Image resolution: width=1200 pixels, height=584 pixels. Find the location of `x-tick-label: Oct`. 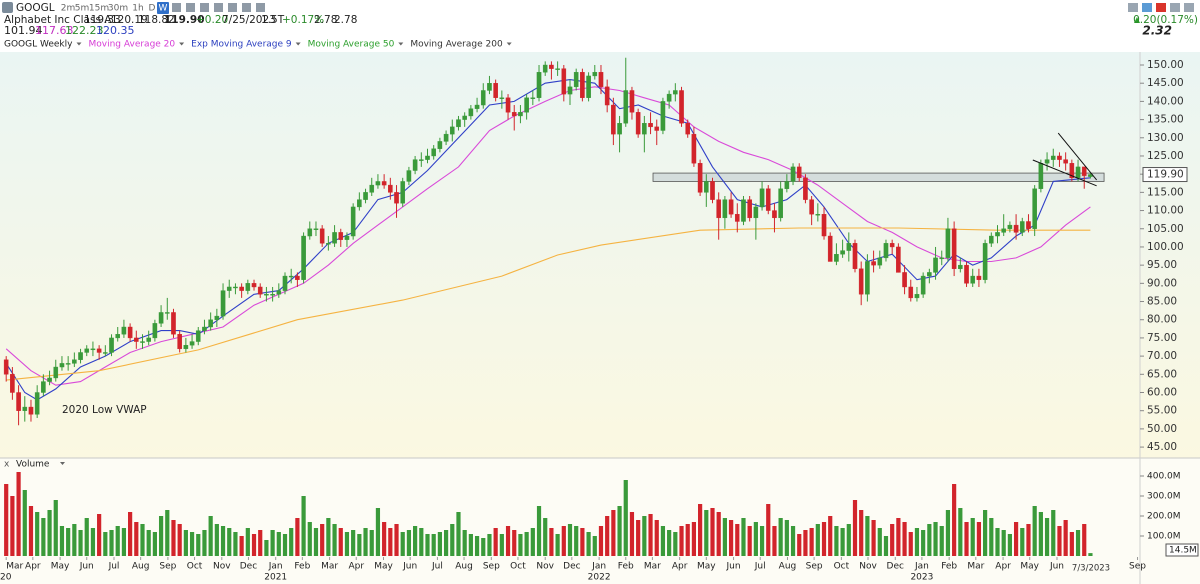

x-tick-label: Oct is located at coordinates (518, 567).